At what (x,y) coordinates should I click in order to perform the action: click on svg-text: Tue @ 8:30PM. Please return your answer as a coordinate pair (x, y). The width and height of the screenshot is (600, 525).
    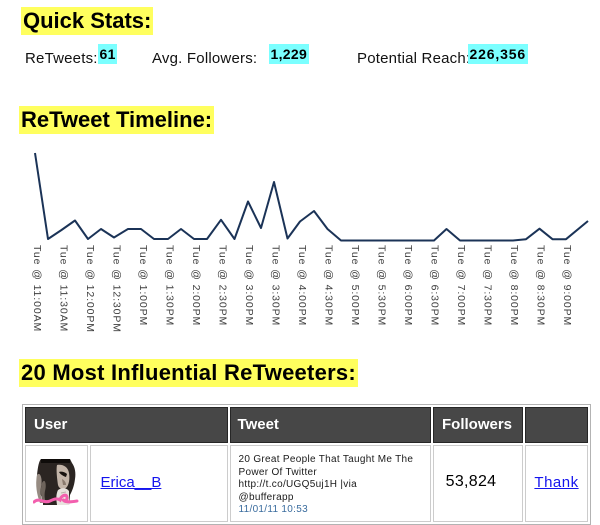
    Looking at the image, I should click on (541, 285).